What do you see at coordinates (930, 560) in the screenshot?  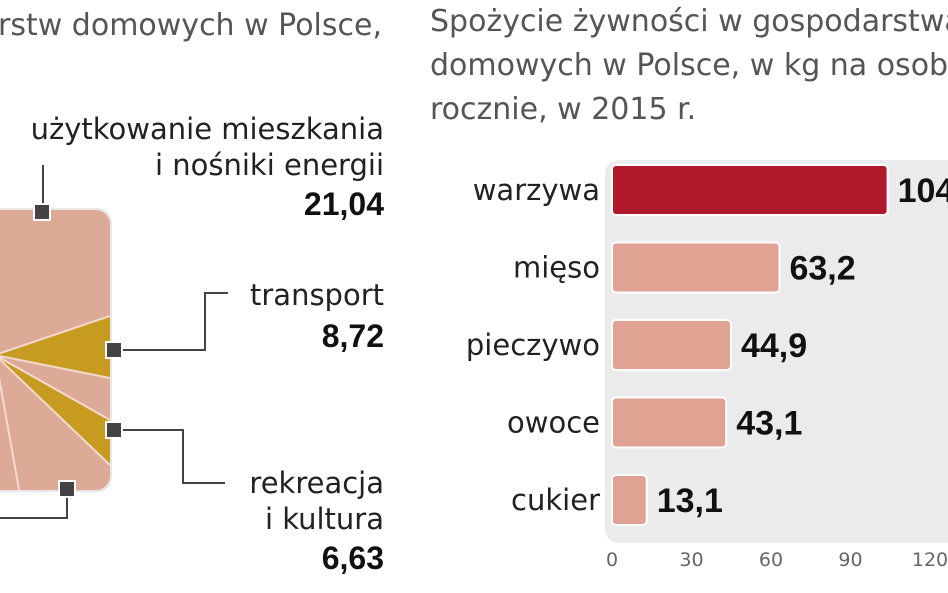 I see `x-tick-label-4: 120` at bounding box center [930, 560].